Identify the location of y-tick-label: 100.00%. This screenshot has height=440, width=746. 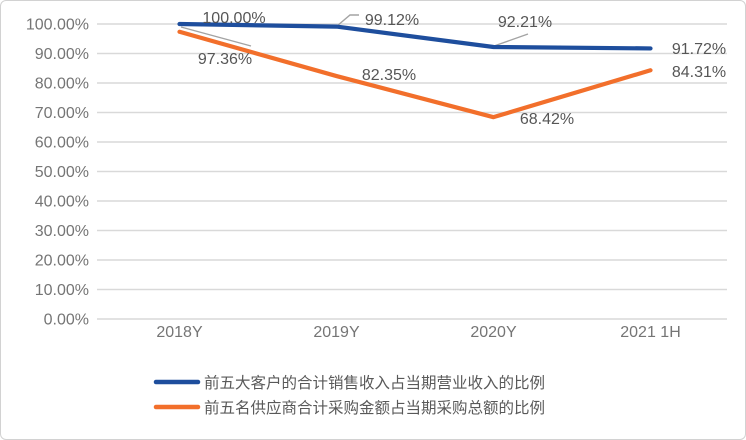
(57, 25).